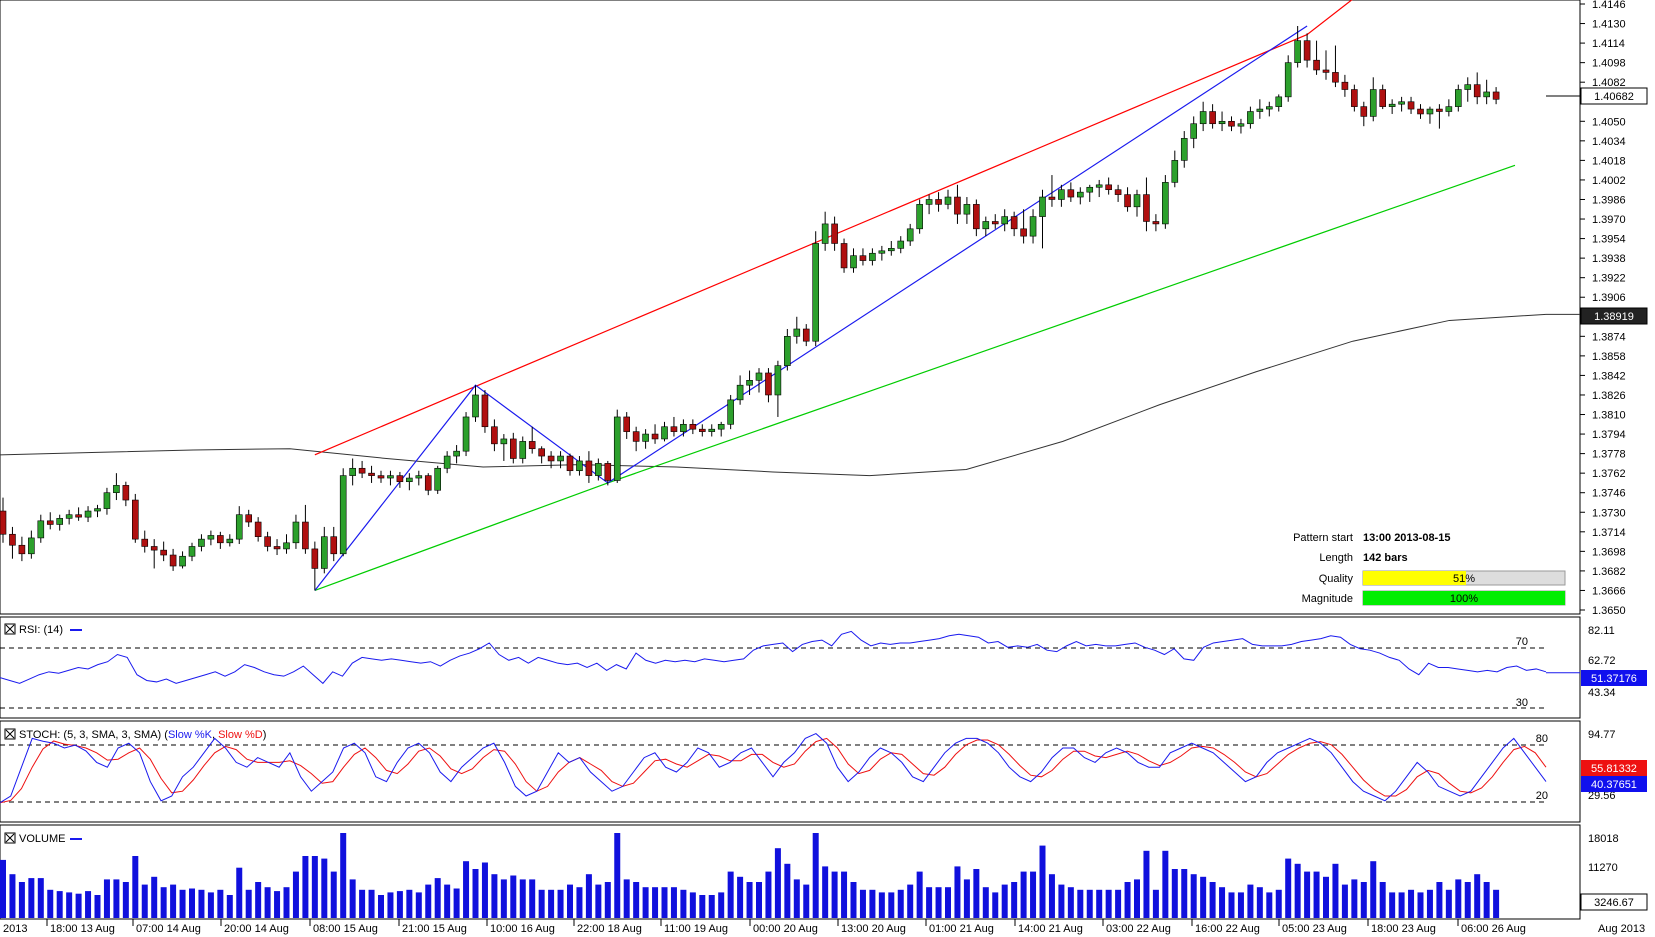 This screenshot has height=937, width=1655. Describe the element at coordinates (1614, 769) in the screenshot. I see `stoch-d-value: 55.81332` at that location.